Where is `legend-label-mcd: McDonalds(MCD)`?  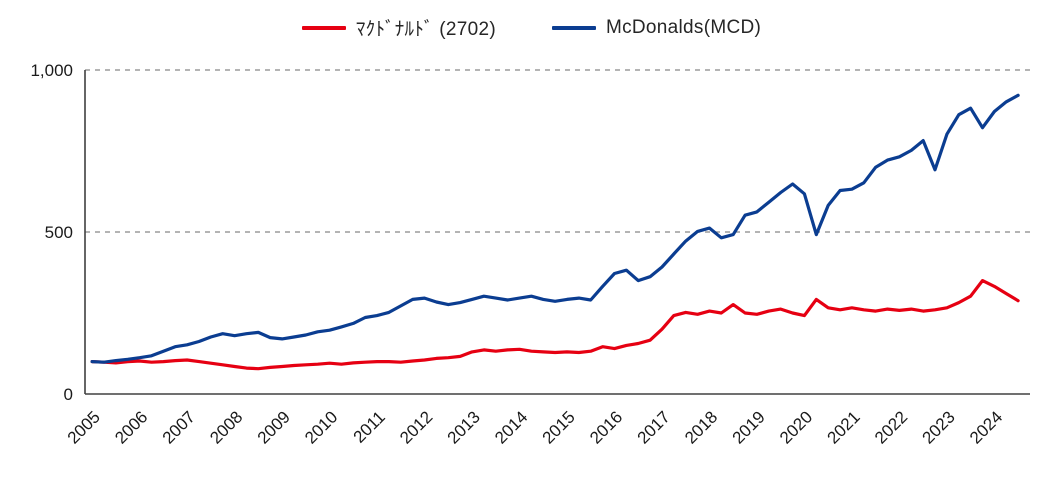 legend-label-mcd: McDonalds(MCD) is located at coordinates (683, 27).